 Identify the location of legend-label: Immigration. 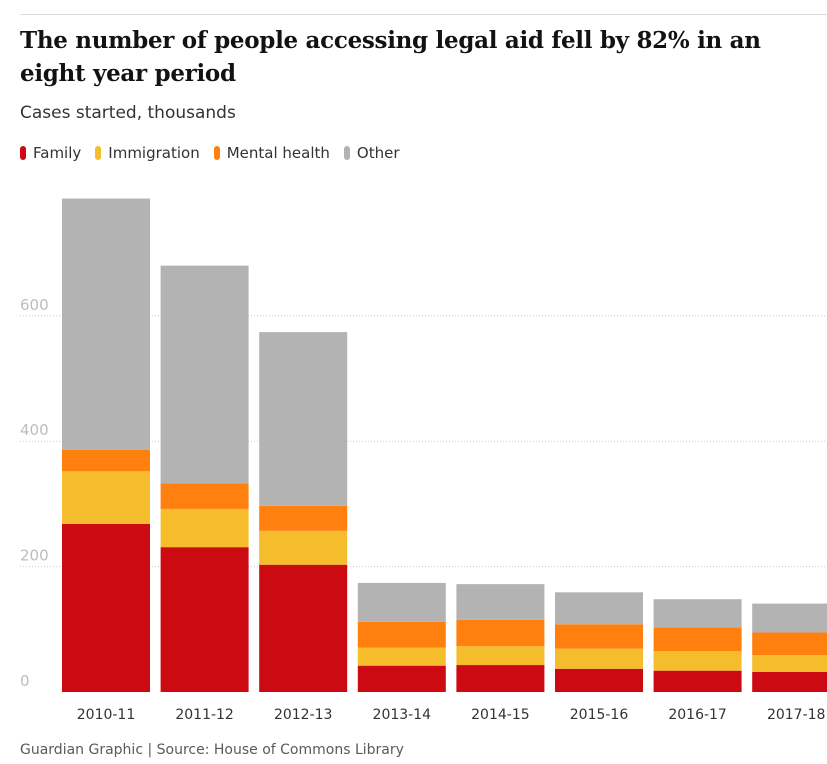
(153, 153).